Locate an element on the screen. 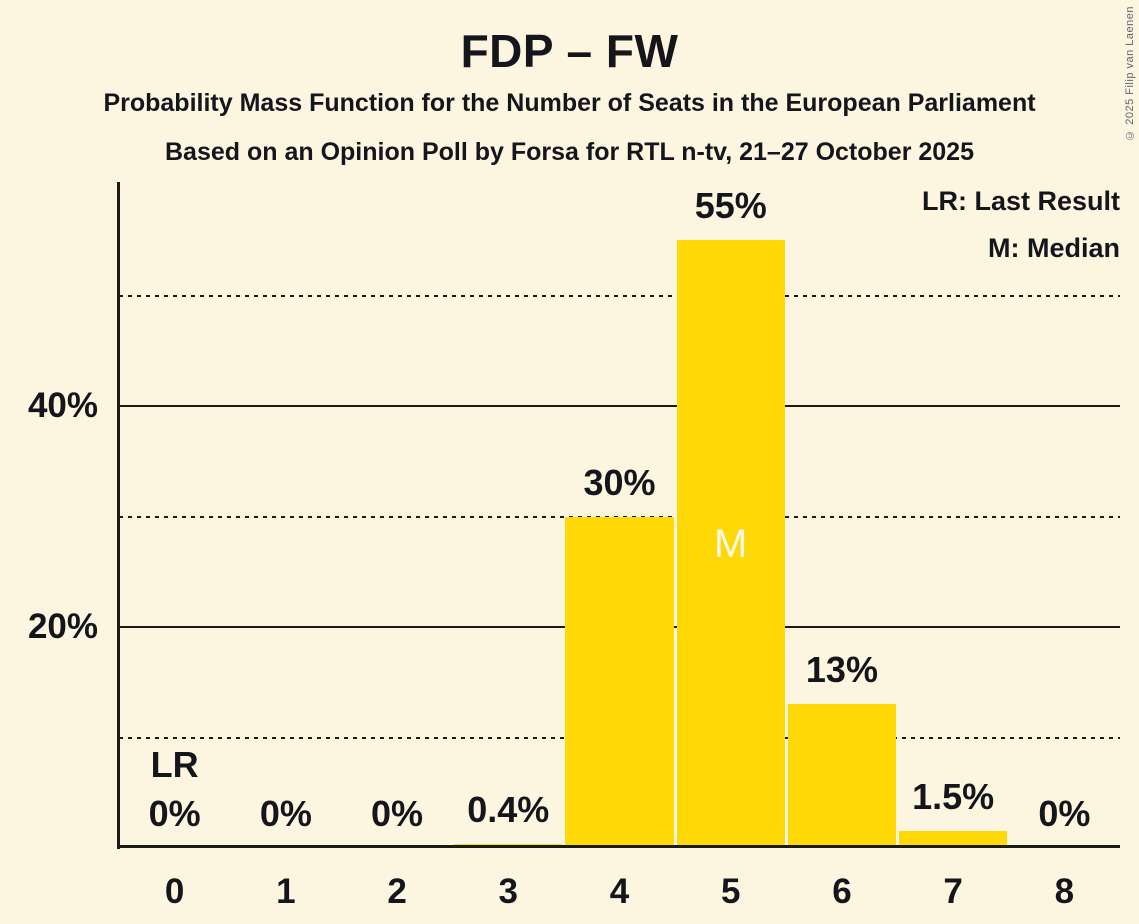  y-axis-label-40: 40% is located at coordinates (62, 405).